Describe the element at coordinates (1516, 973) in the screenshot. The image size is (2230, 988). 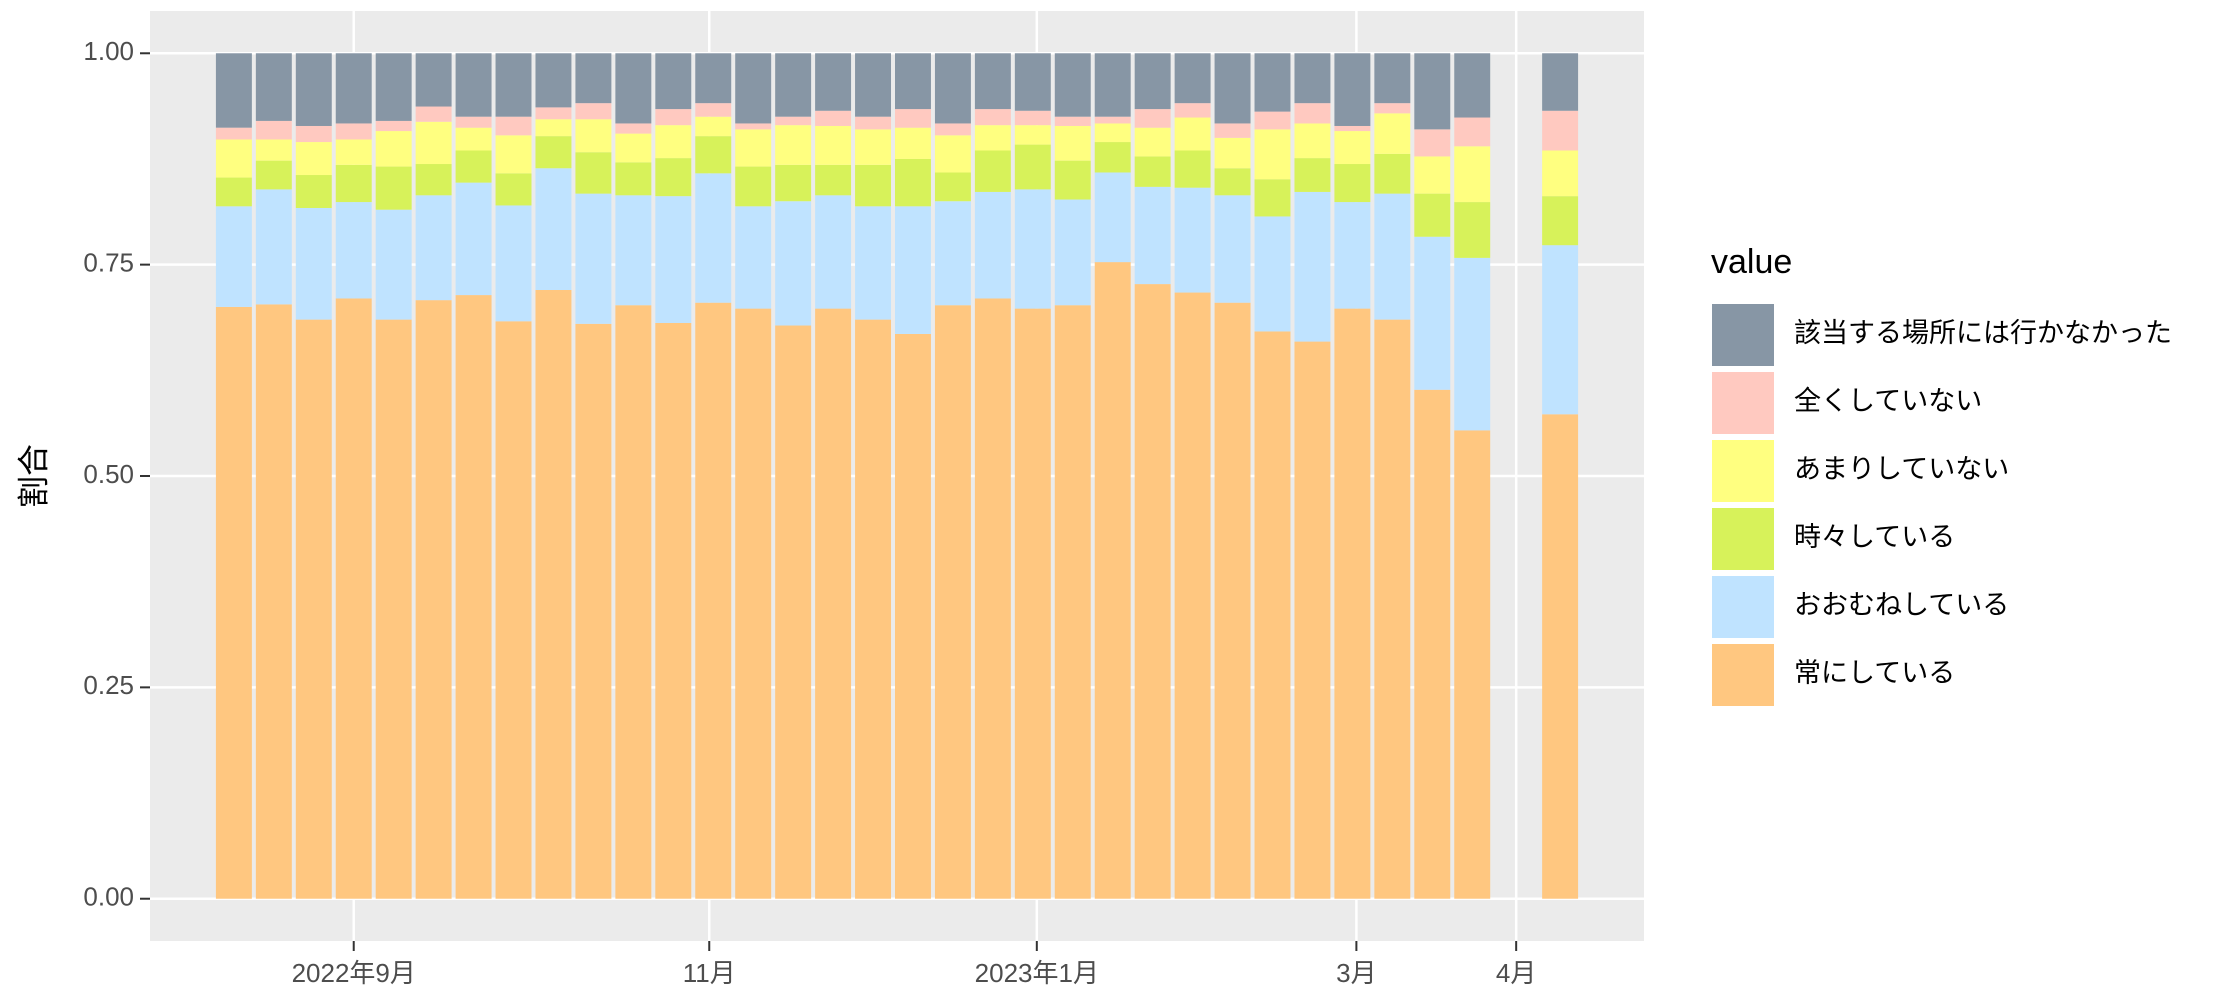
I see `x-tick-label: 4月` at that location.